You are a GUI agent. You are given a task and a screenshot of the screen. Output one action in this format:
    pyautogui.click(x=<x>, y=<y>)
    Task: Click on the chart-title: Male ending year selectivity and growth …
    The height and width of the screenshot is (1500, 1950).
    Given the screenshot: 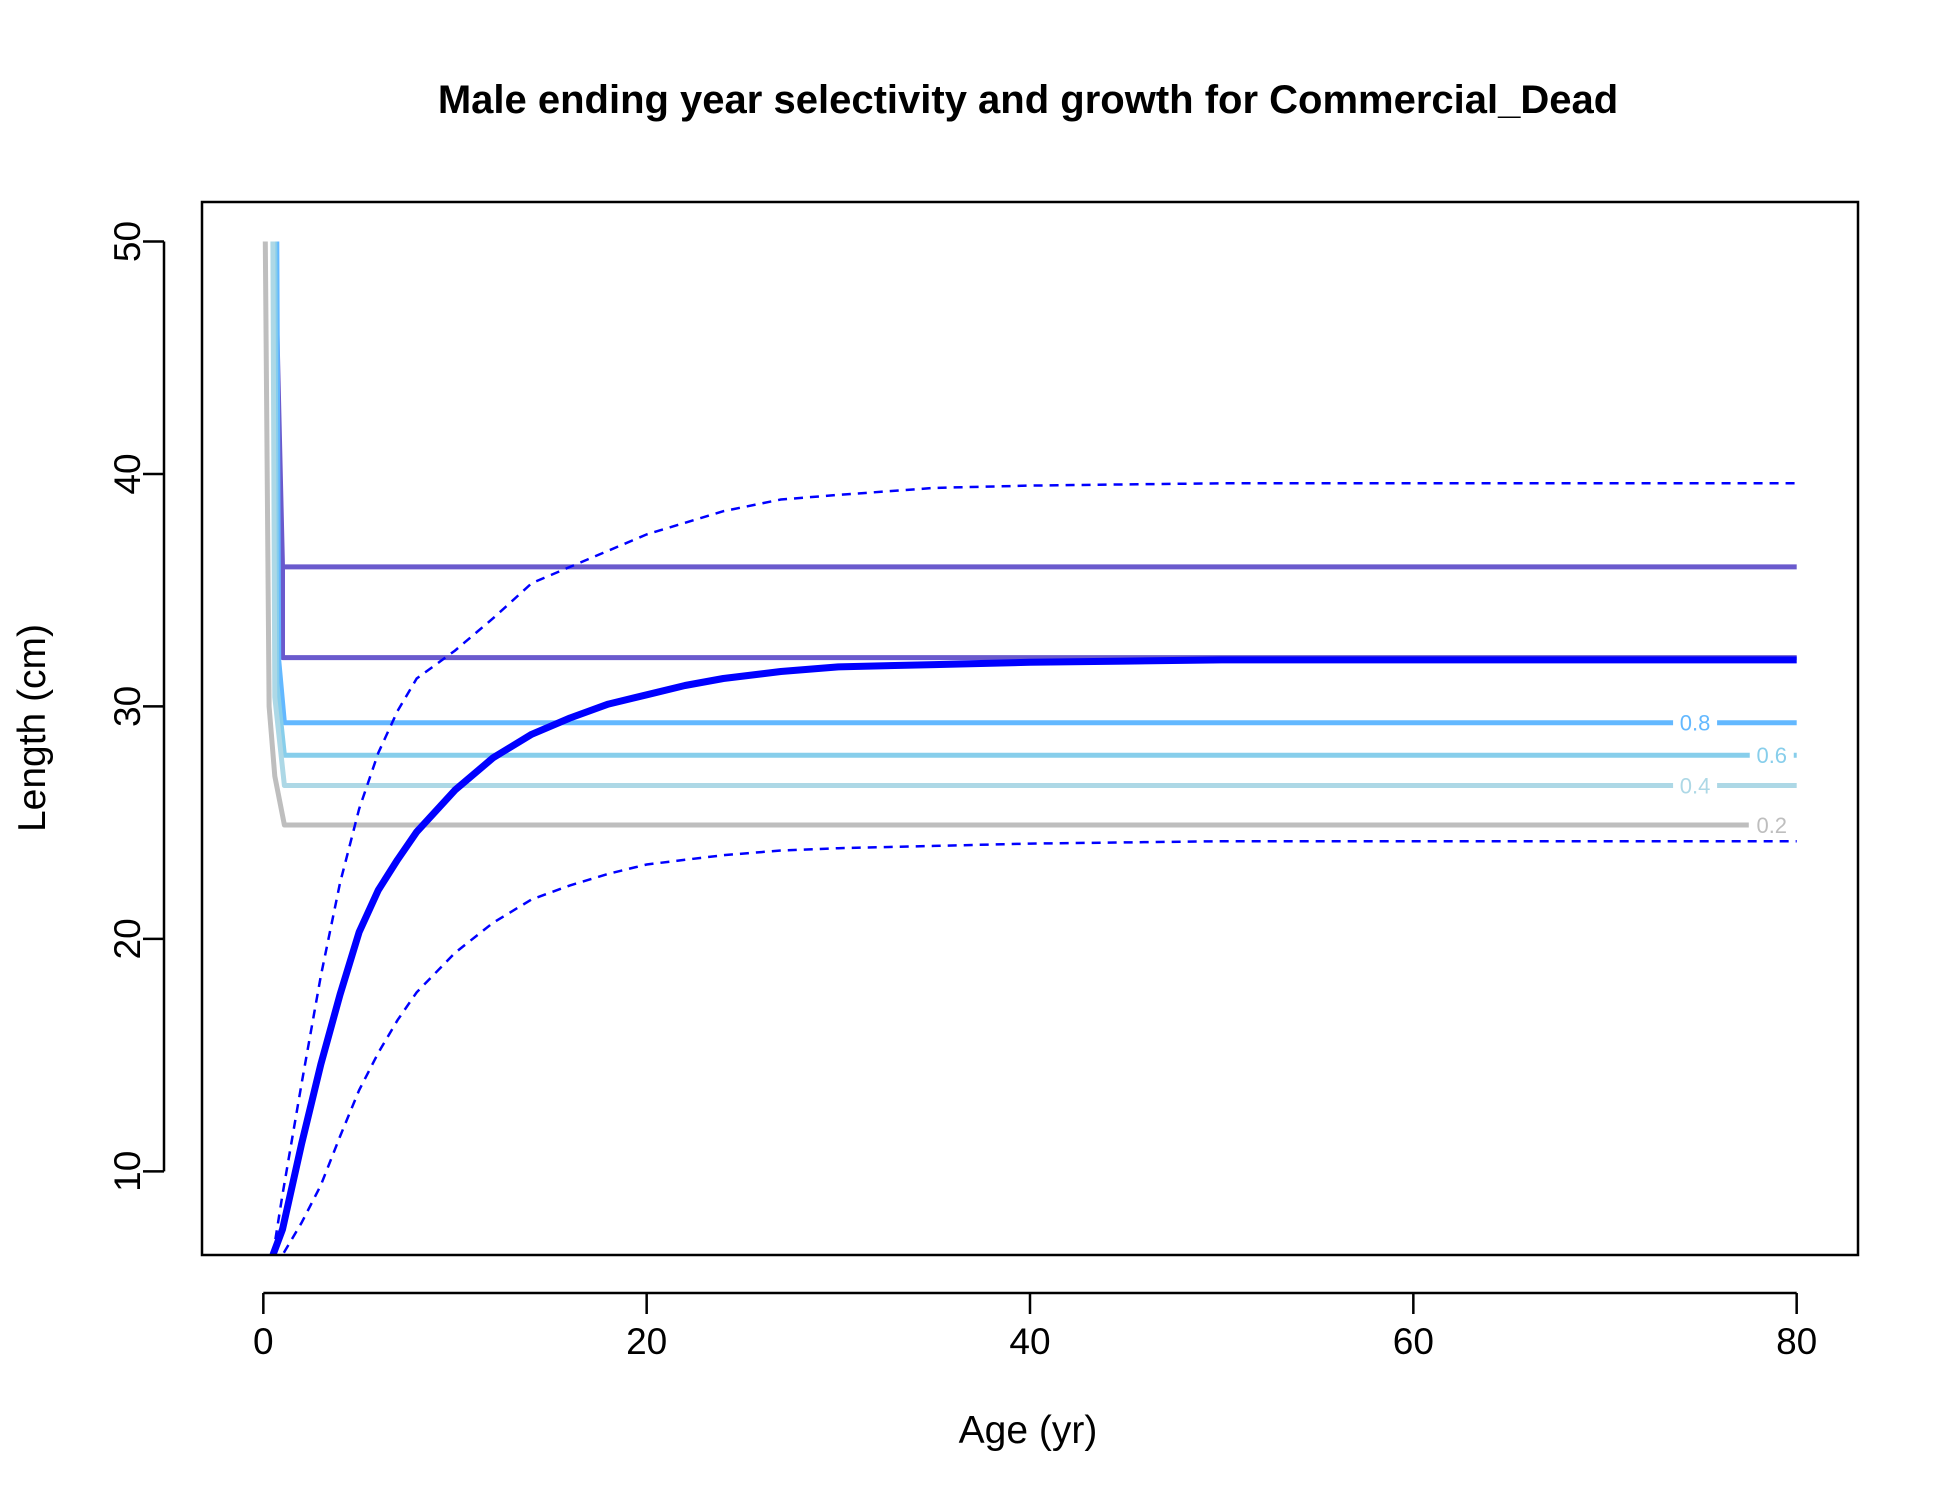 What is the action you would take?
    pyautogui.click(x=1028, y=100)
    